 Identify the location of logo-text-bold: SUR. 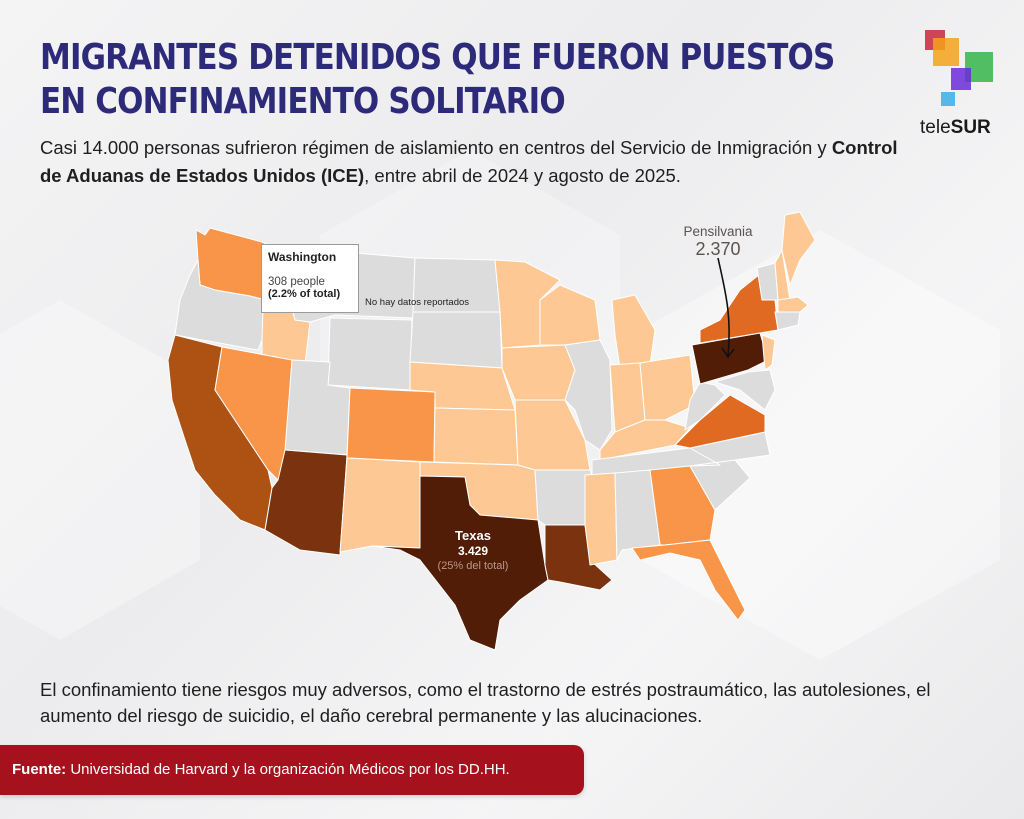
(970, 127).